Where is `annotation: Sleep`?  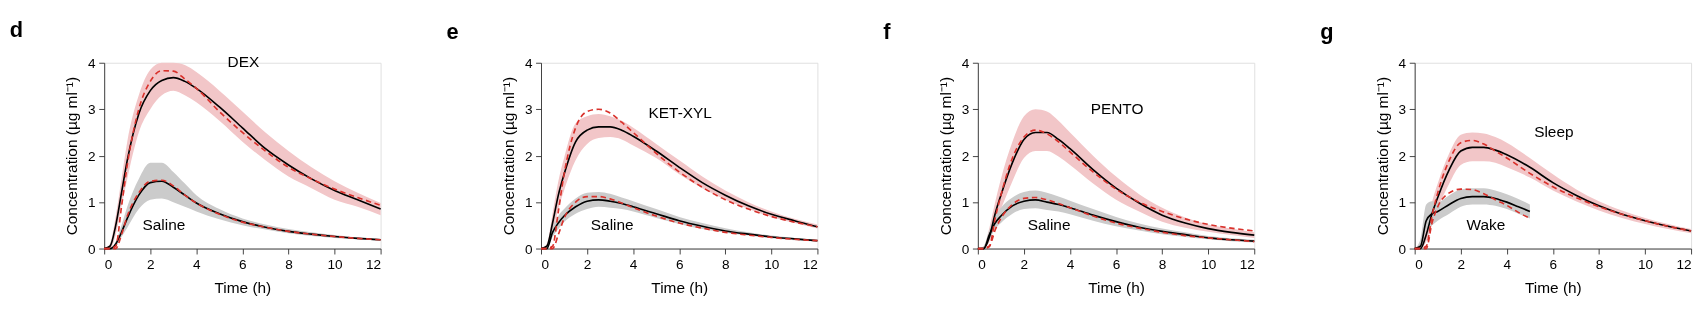 annotation: Sleep is located at coordinates (1554, 131).